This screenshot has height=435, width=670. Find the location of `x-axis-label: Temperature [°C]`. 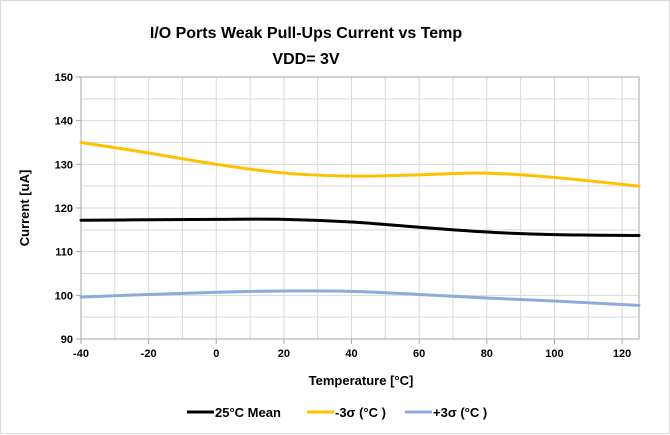

x-axis-label: Temperature [°C] is located at coordinates (361, 380).